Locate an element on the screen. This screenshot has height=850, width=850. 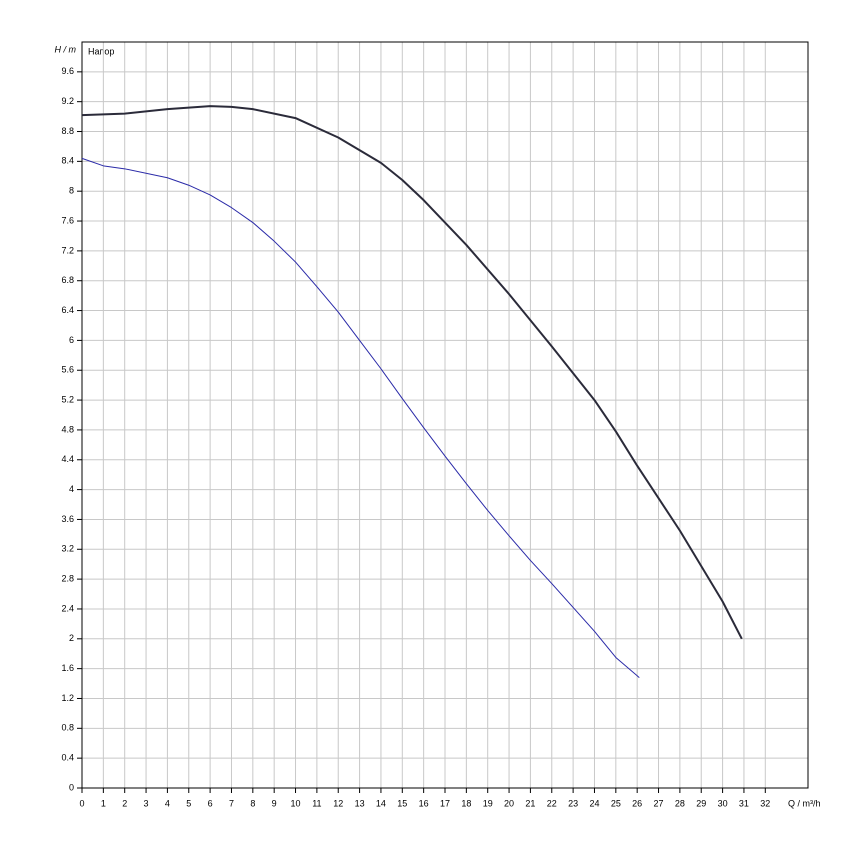
x-axis-label: Q / m³/h is located at coordinates (804, 803).